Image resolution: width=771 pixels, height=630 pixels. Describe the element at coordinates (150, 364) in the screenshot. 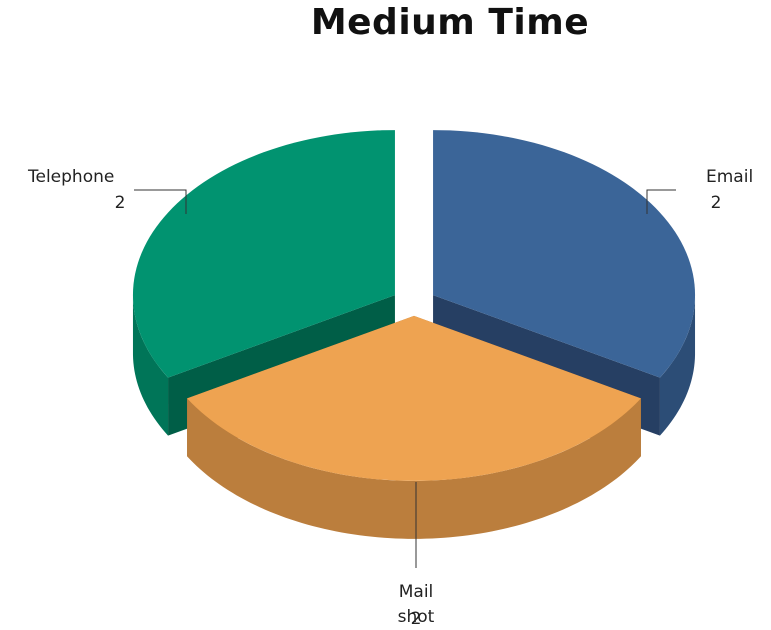

I see `slice-telephone-side` at that location.